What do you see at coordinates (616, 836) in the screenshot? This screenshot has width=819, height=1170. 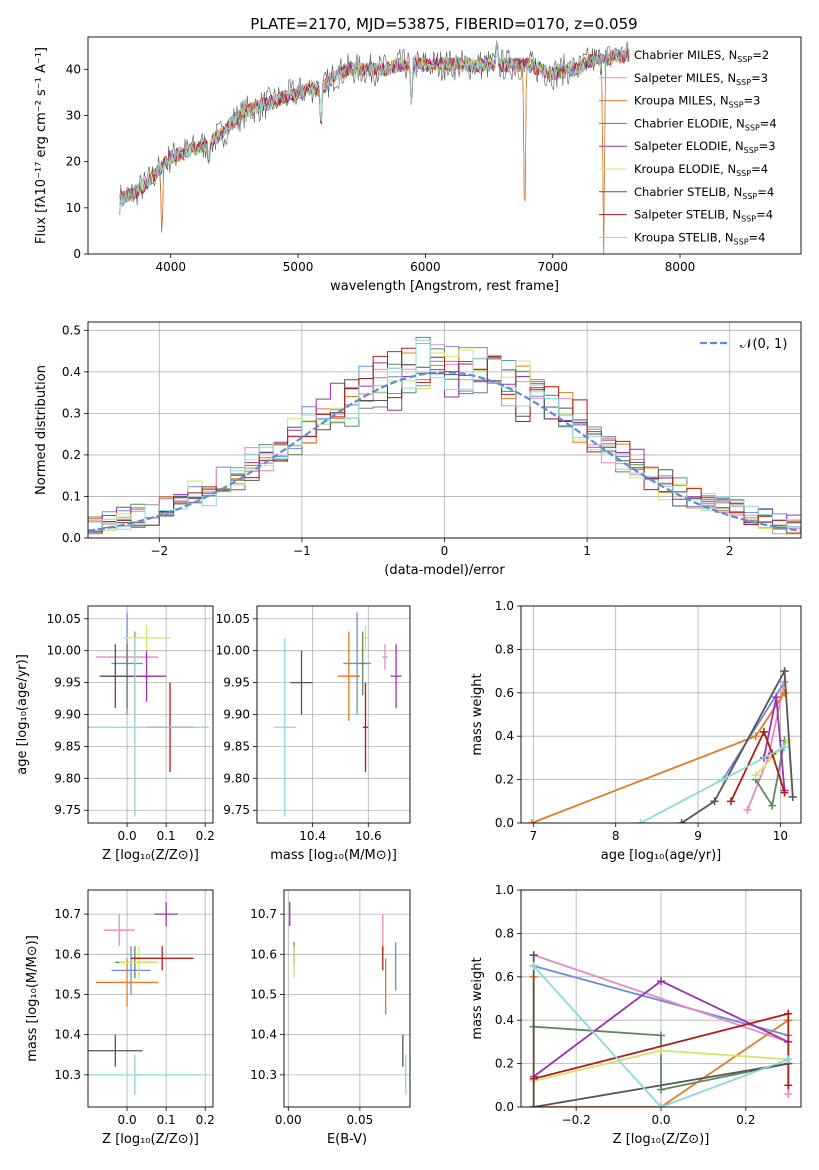 I see `x-tick-label: 8` at bounding box center [616, 836].